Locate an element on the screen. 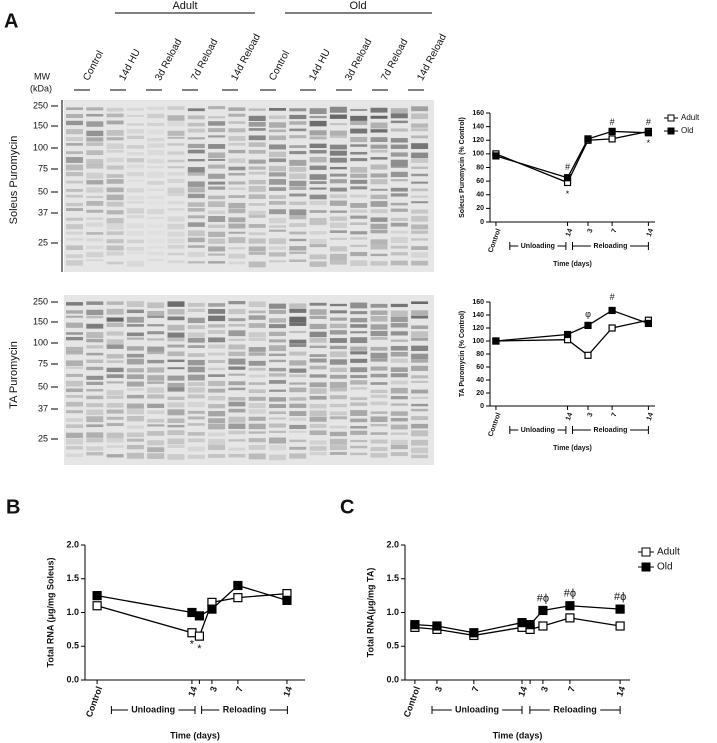 This screenshot has width=717, height=743. mw-marker-label: 250 is located at coordinates (40, 105).